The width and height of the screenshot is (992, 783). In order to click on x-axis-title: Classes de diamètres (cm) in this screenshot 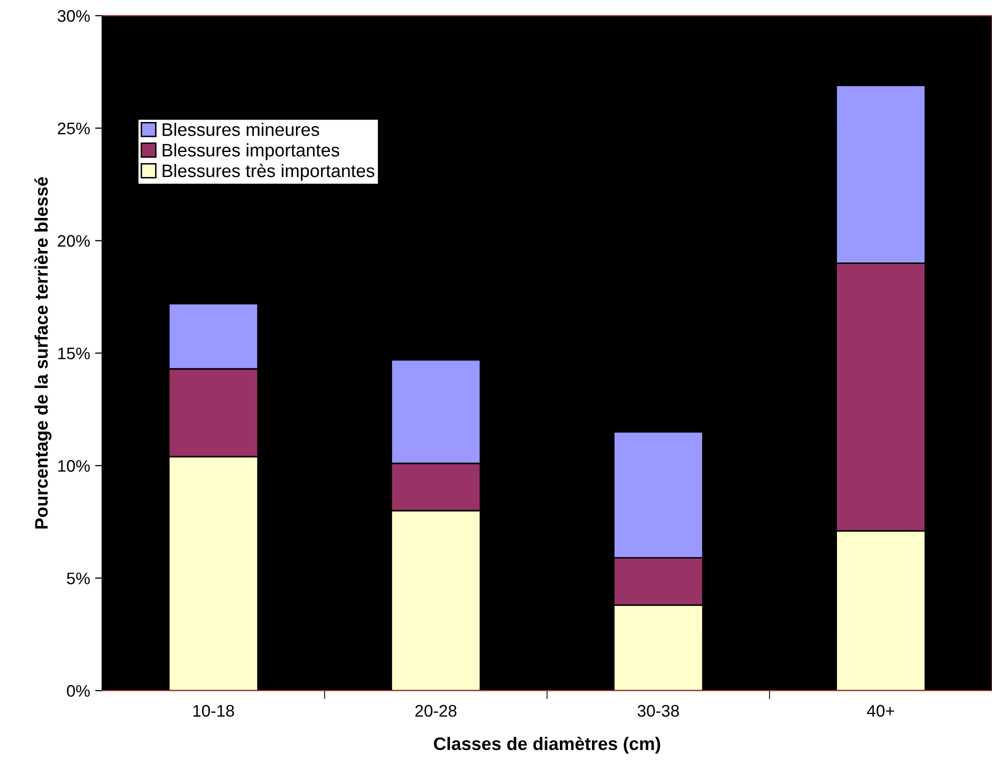, I will do `click(547, 745)`.